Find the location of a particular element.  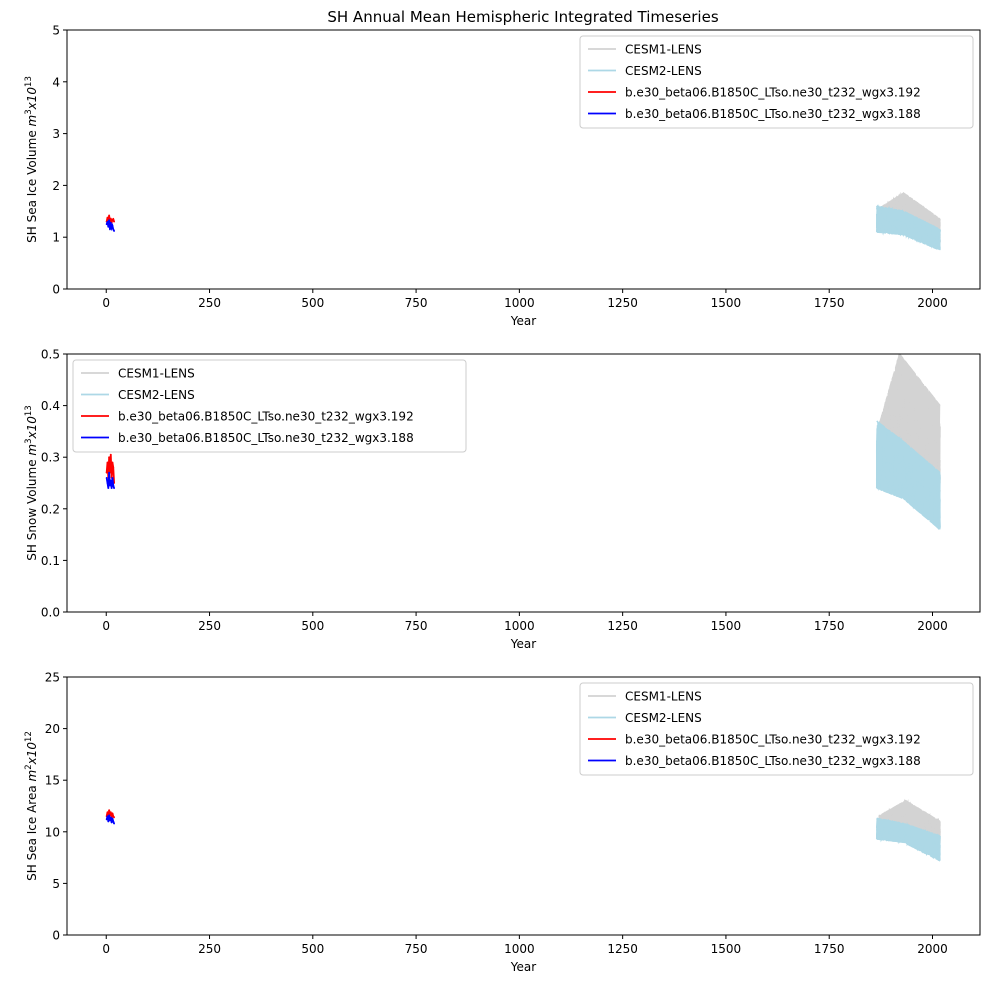

y-tick-label: 0.1 is located at coordinates (50, 561).